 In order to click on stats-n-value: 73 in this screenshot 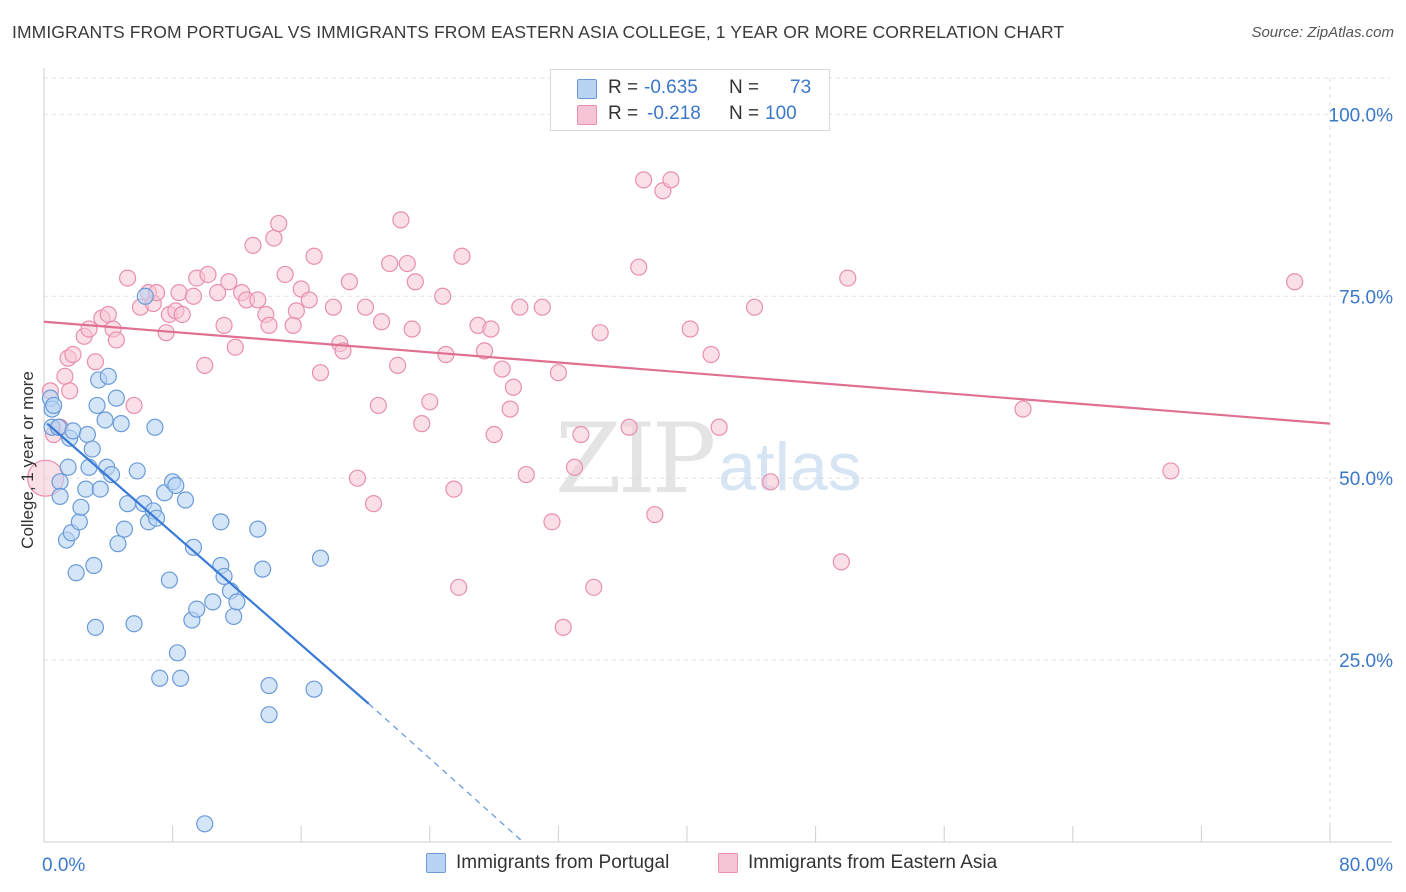, I will do `click(801, 87)`.